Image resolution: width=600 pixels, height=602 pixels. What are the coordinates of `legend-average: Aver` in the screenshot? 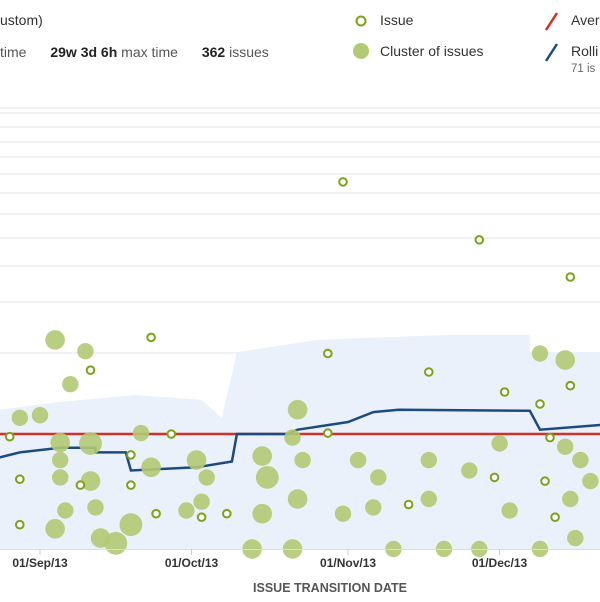 It's located at (585, 20).